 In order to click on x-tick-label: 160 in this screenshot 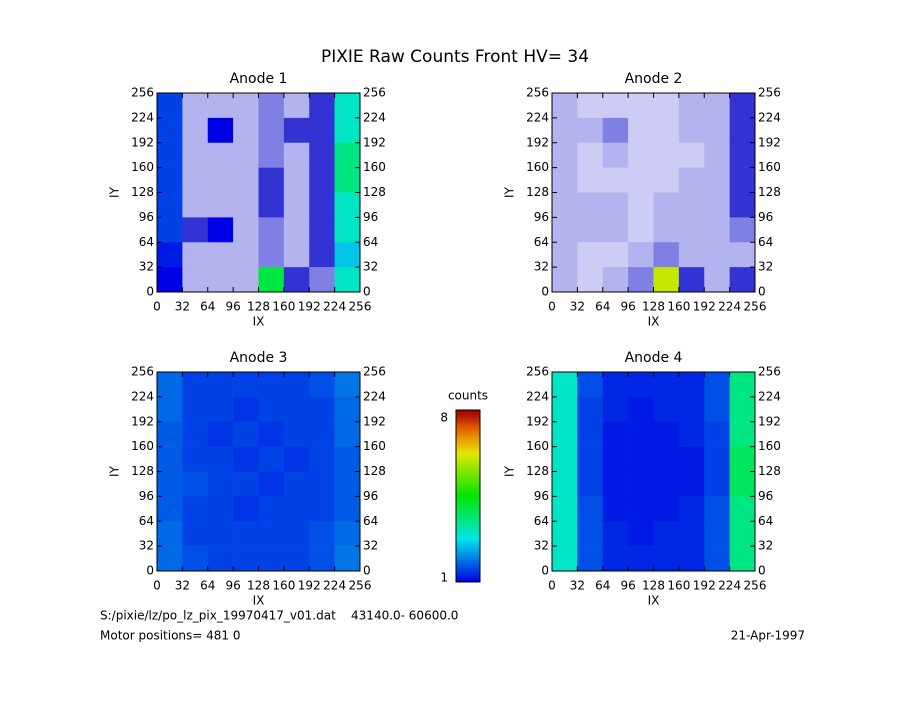, I will do `click(283, 307)`.